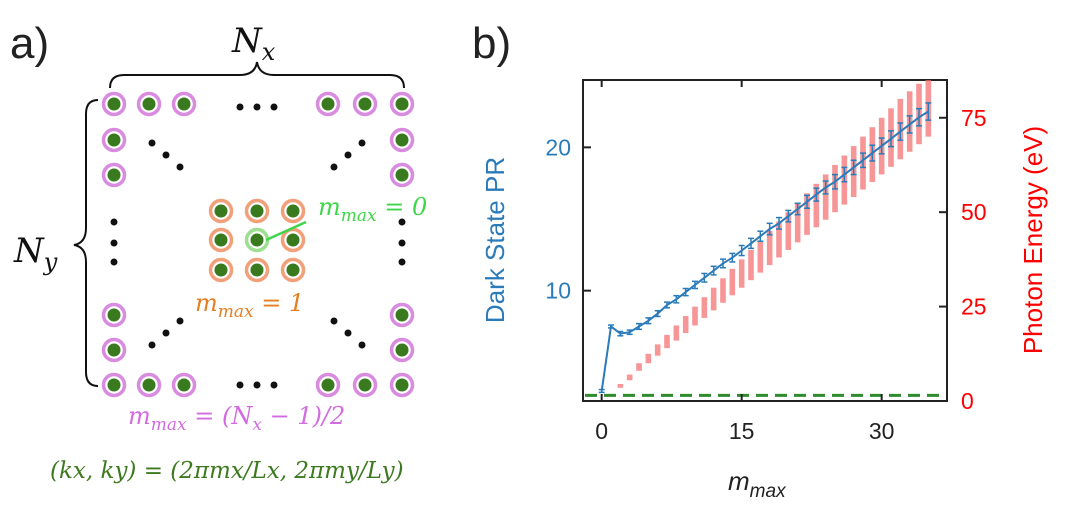  I want to click on y-left-tick-label: 10, so click(558, 291).